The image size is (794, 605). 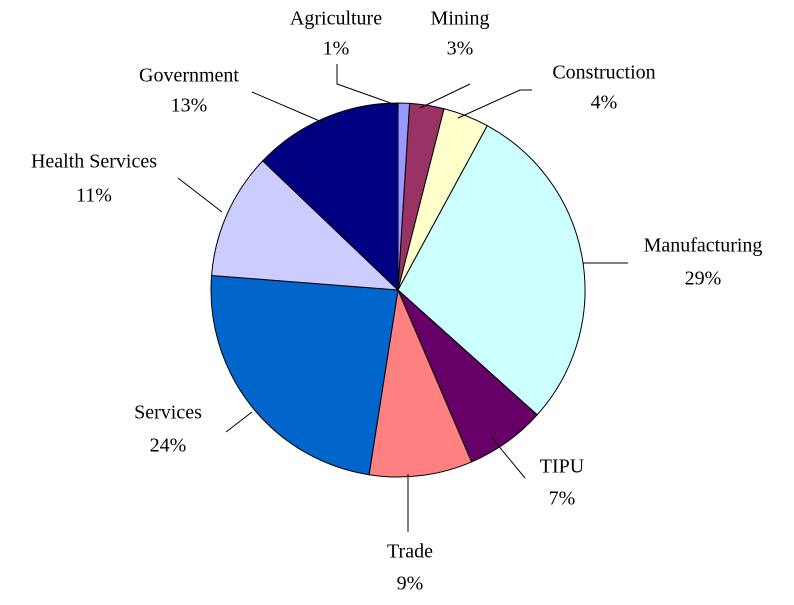 I want to click on slice-label: Trade, so click(x=410, y=552).